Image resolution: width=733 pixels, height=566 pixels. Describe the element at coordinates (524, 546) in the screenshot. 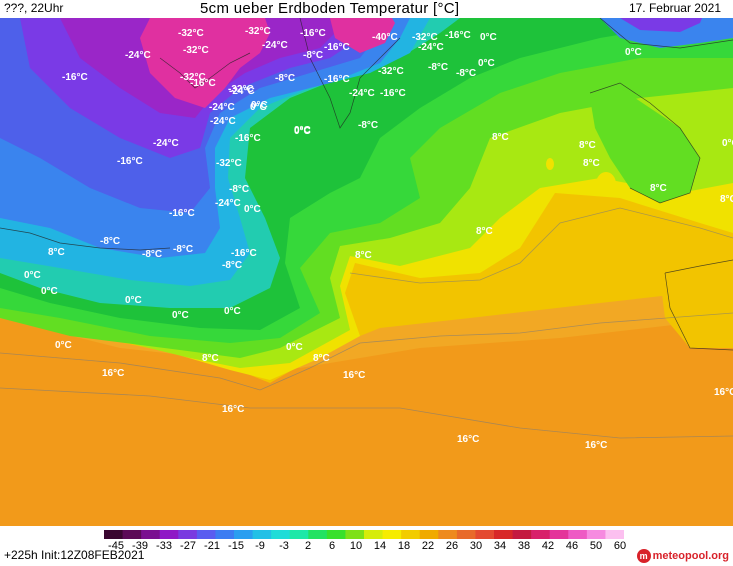

I see `colorbar-tick-label: 38` at that location.